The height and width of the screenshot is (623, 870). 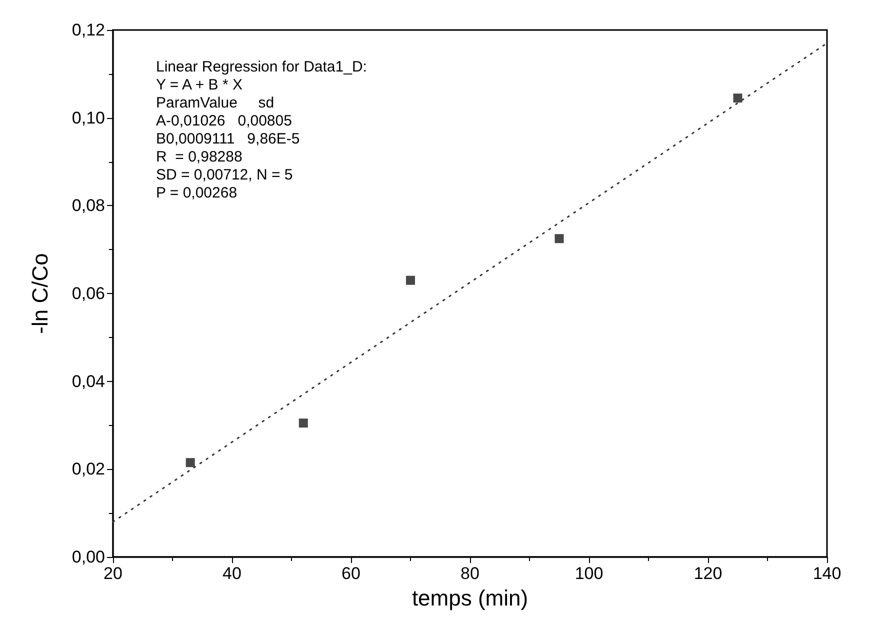 I want to click on x-tick-label: 120, so click(x=708, y=573).